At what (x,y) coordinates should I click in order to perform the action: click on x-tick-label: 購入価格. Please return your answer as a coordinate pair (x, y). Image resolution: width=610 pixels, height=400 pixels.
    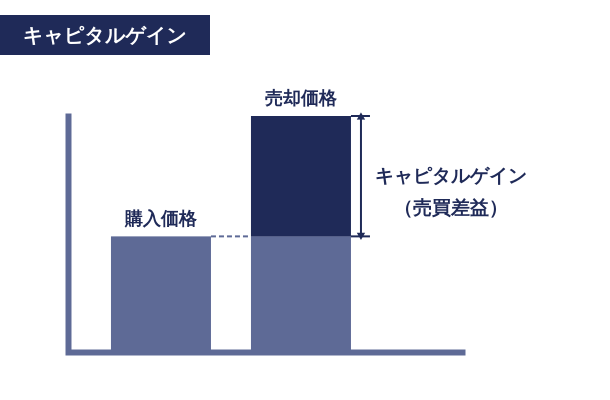
    Looking at the image, I should click on (161, 219).